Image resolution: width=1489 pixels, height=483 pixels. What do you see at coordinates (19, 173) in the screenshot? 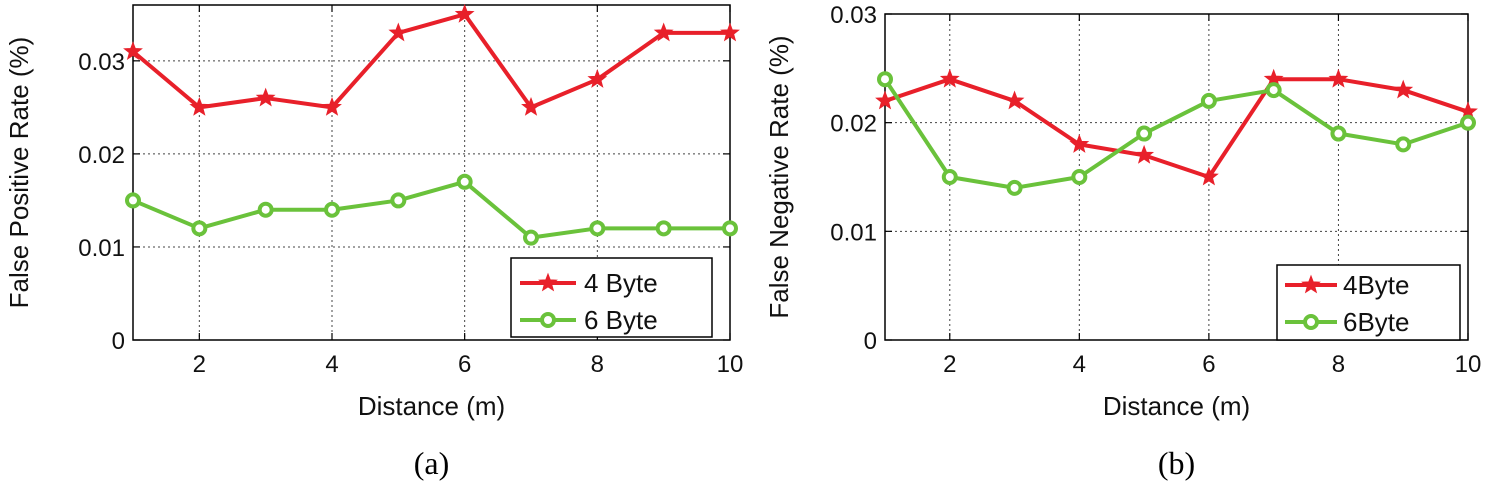
I see `y-axis-label: False Positive Rate (%)` at bounding box center [19, 173].